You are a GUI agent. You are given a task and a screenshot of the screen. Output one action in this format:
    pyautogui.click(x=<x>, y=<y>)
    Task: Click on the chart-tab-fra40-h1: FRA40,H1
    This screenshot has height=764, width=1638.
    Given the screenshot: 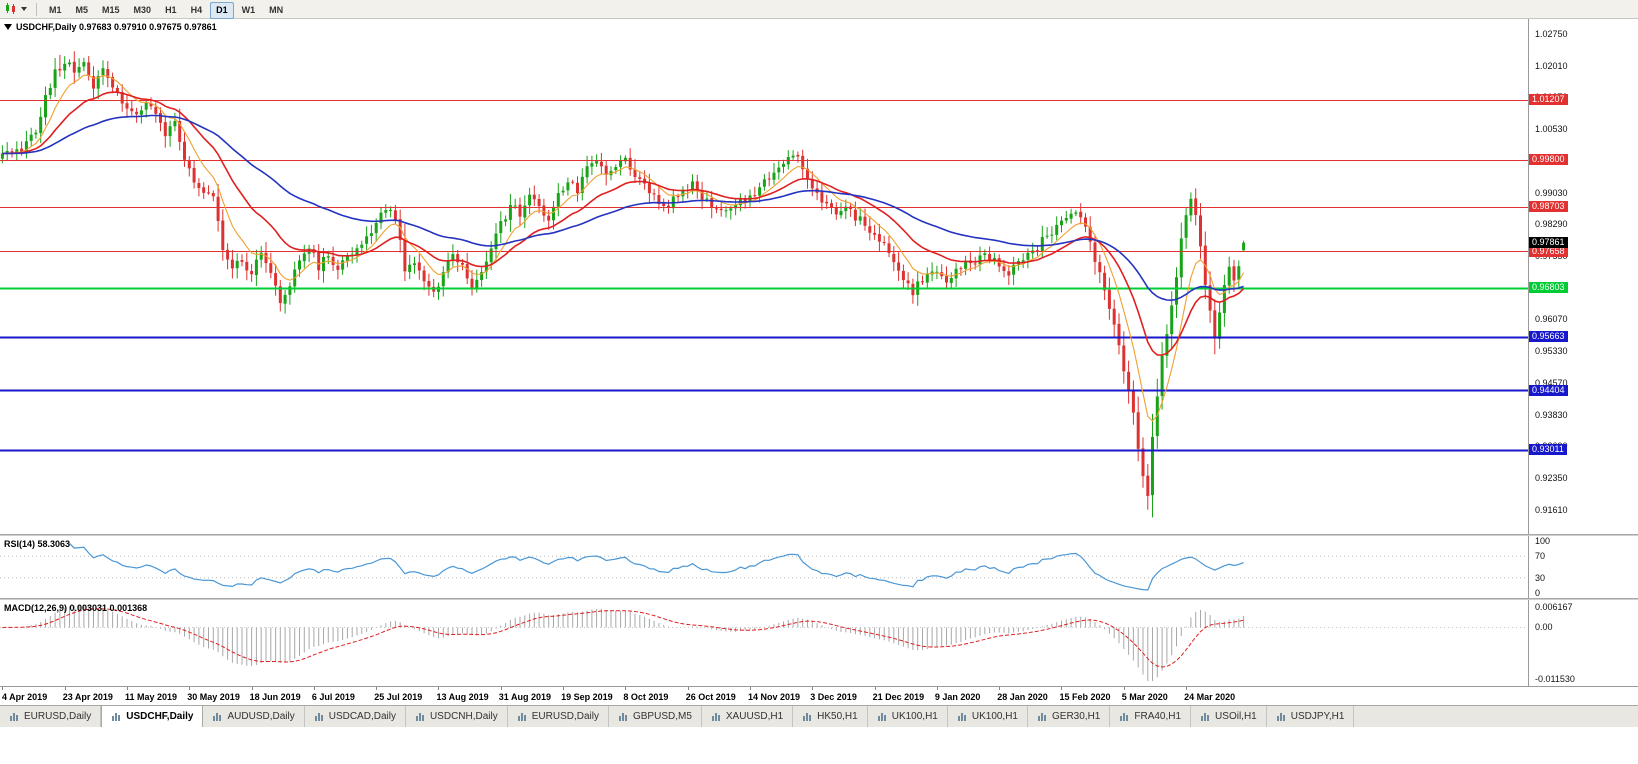 What is the action you would take?
    pyautogui.click(x=1151, y=716)
    